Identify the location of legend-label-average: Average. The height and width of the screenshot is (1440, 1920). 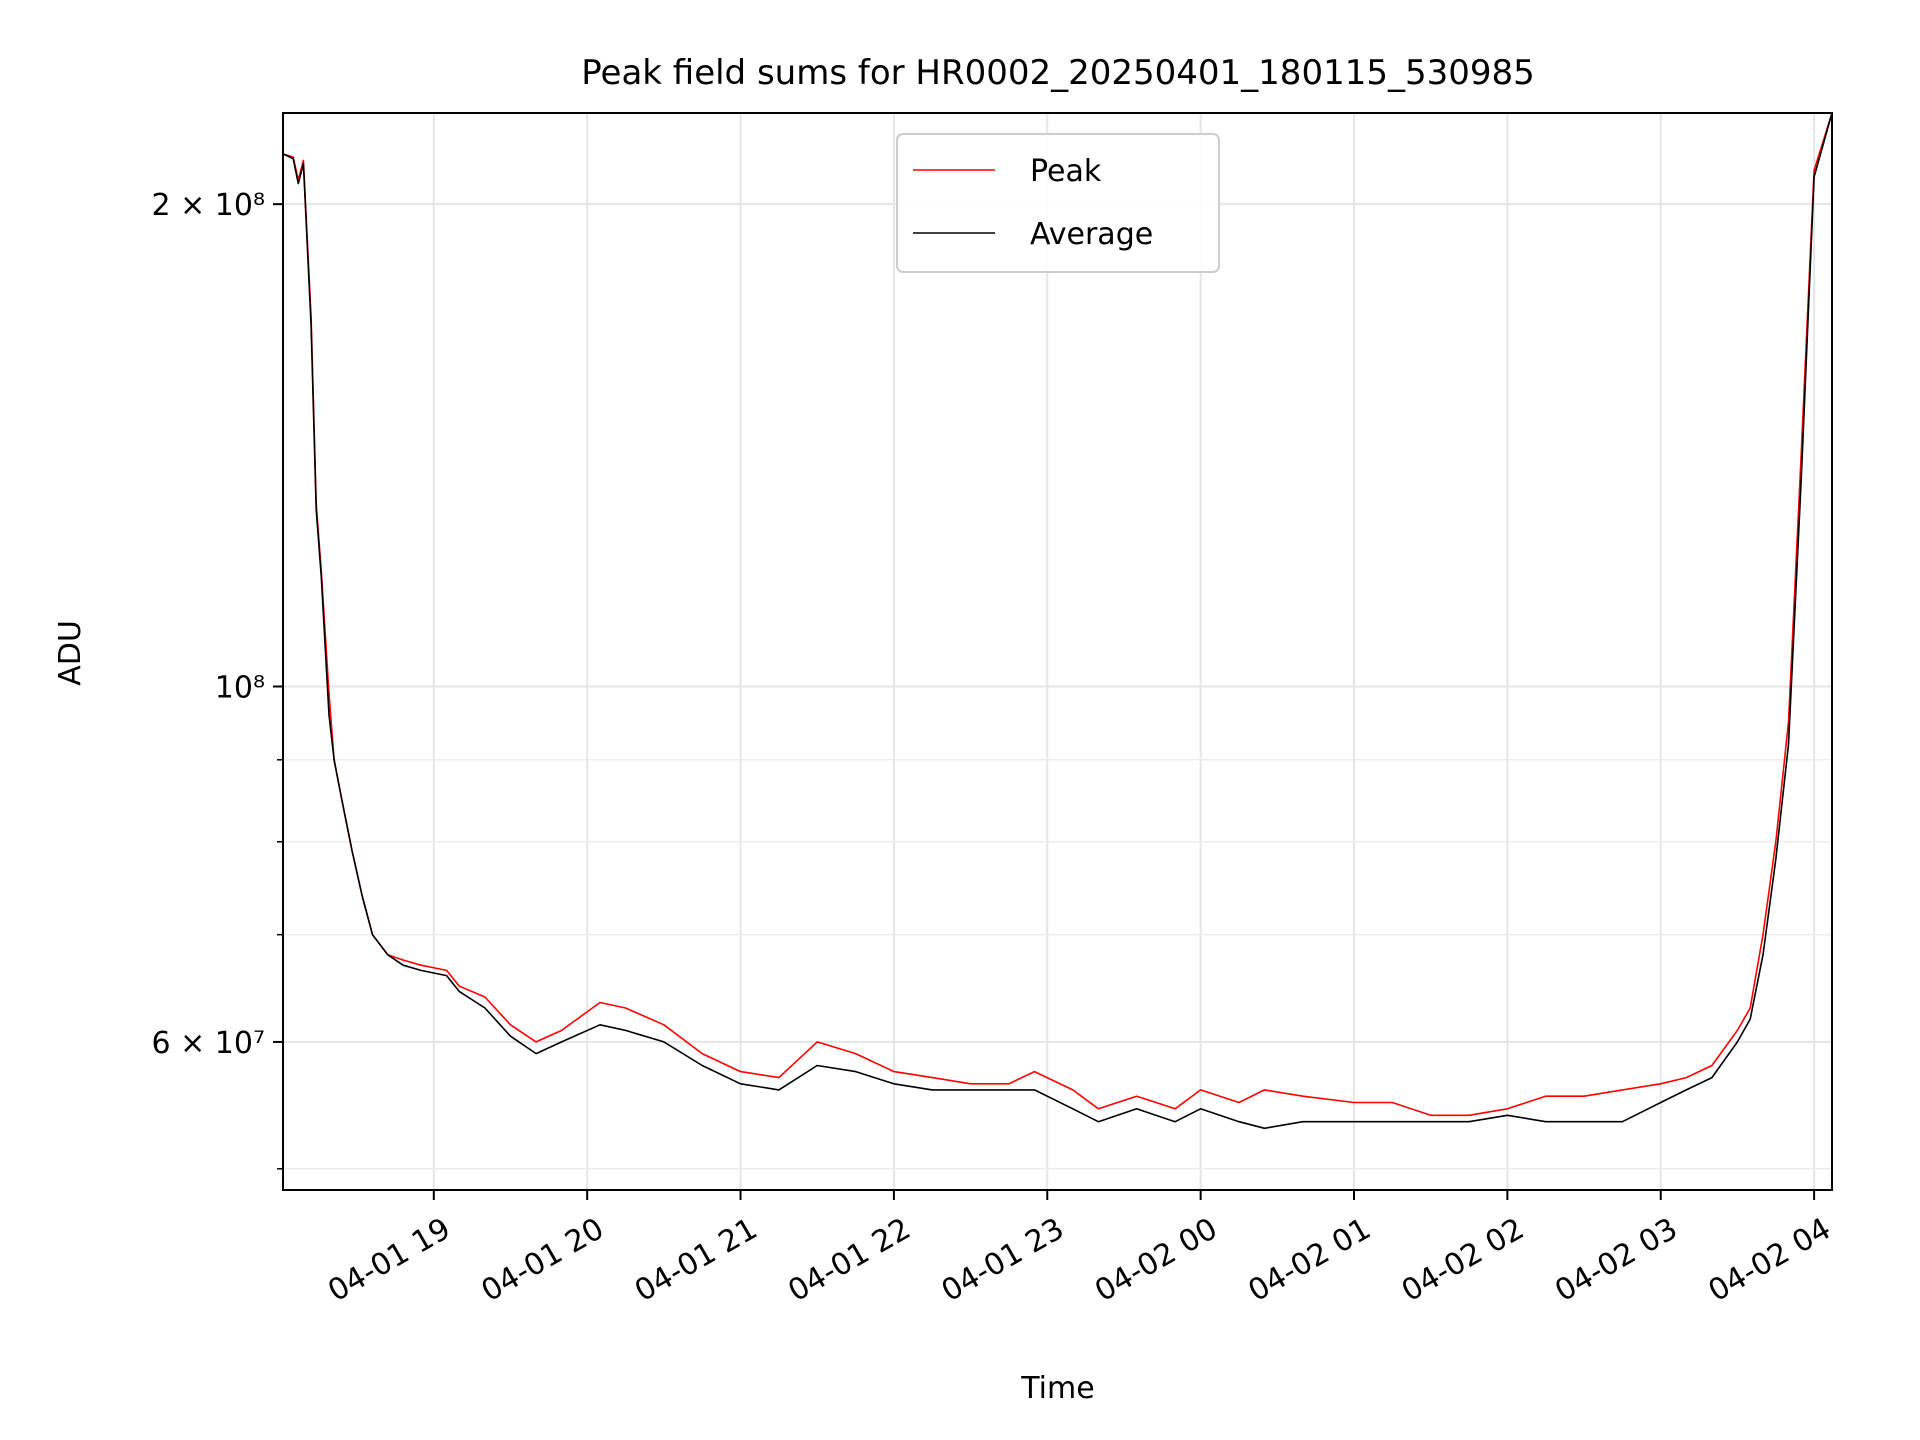
(1091, 234).